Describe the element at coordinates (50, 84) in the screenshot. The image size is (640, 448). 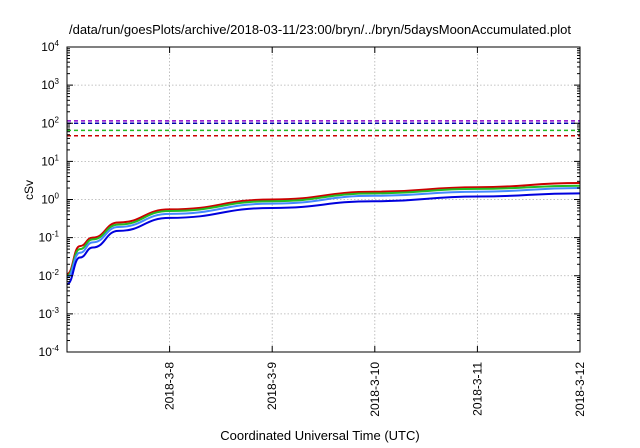
I see `y-tick-label: 10³` at that location.